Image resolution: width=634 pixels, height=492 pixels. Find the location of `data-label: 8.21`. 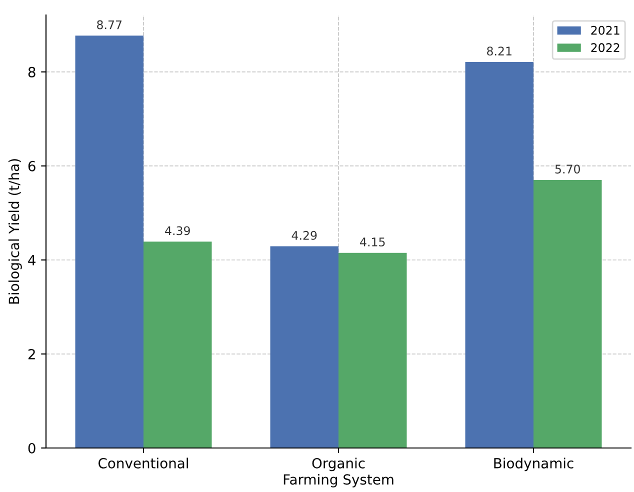

data-label: 8.21 is located at coordinates (499, 51).